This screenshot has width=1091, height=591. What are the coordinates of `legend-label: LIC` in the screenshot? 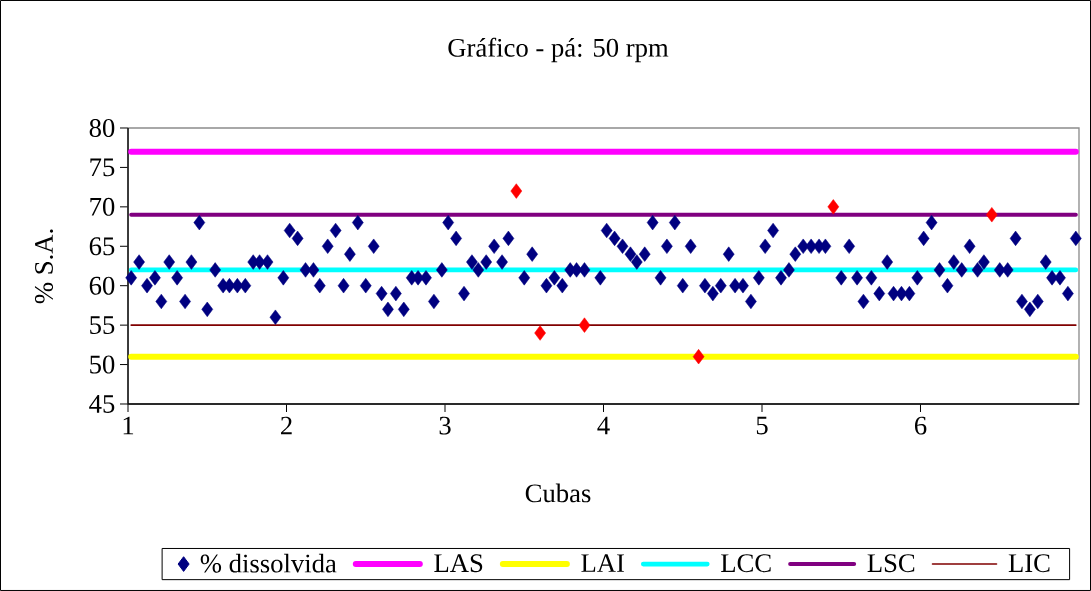 It's located at (1029, 563).